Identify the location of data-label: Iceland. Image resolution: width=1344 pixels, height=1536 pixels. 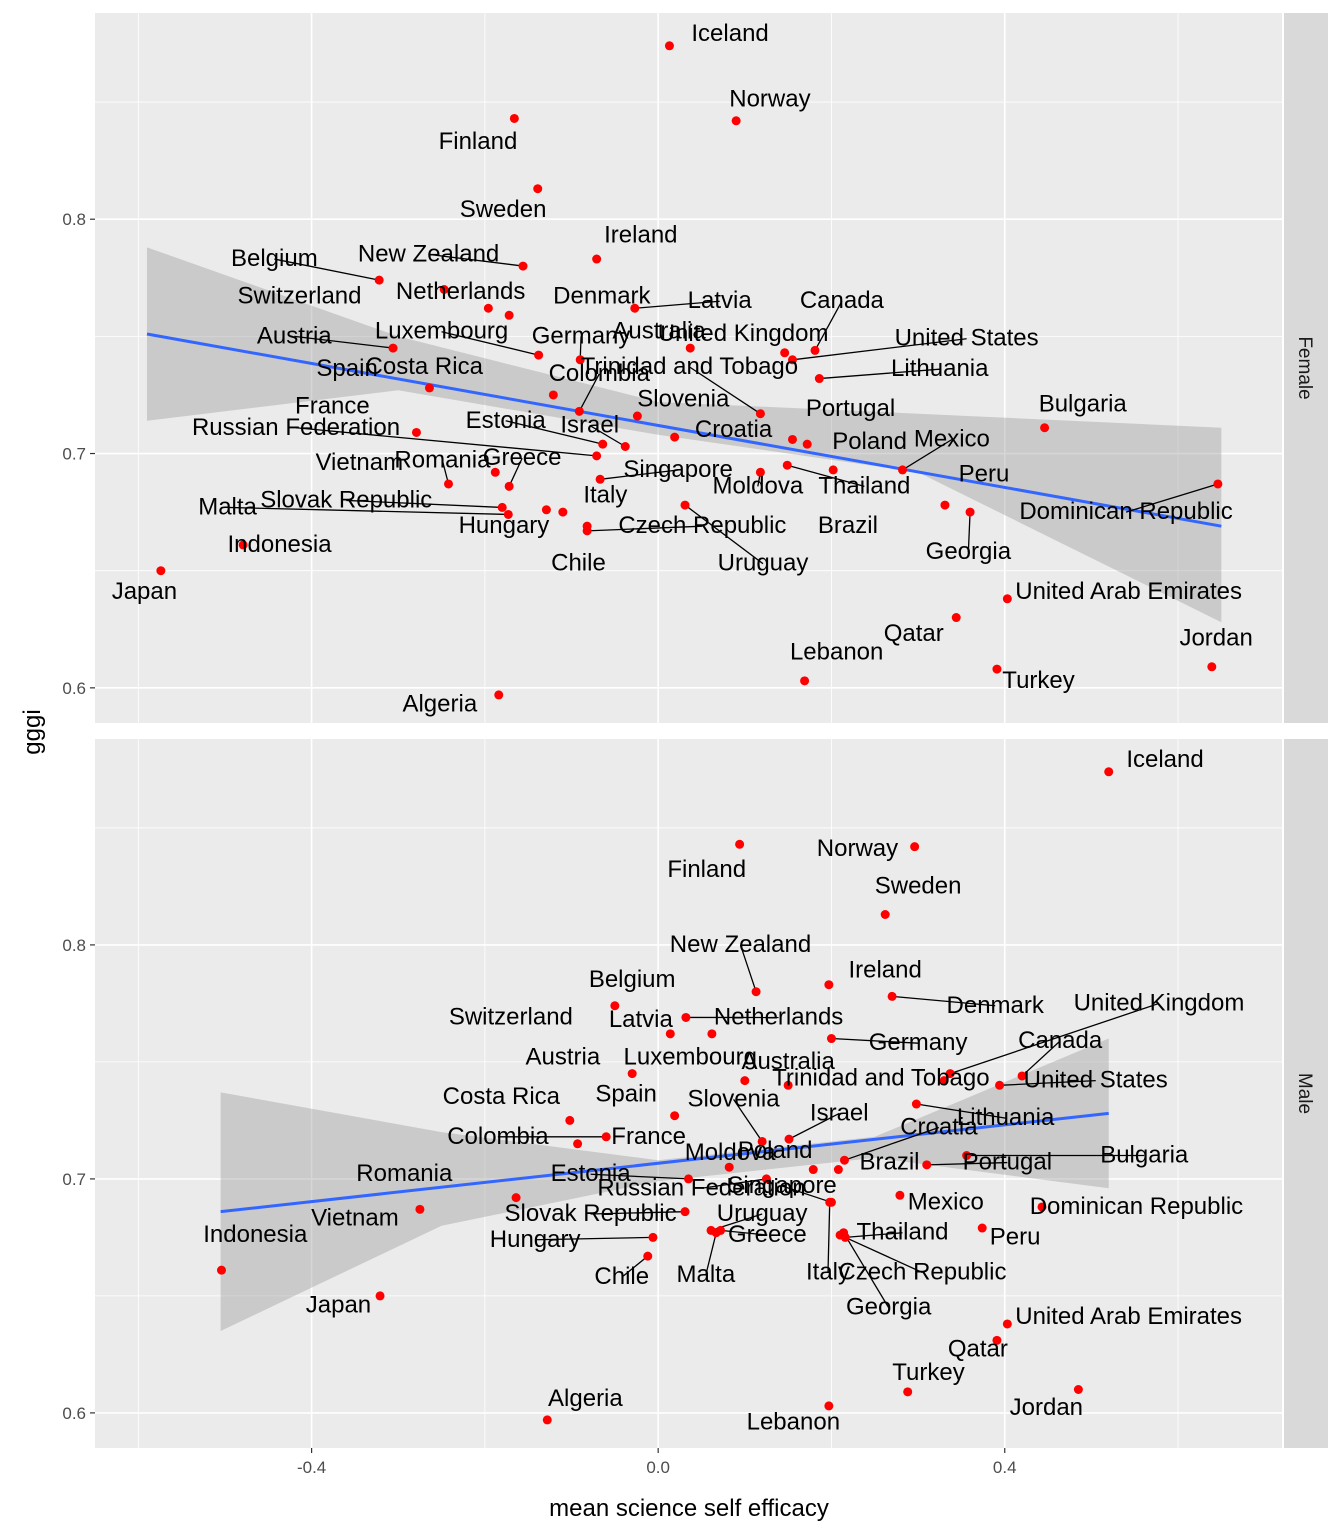
(1164, 759).